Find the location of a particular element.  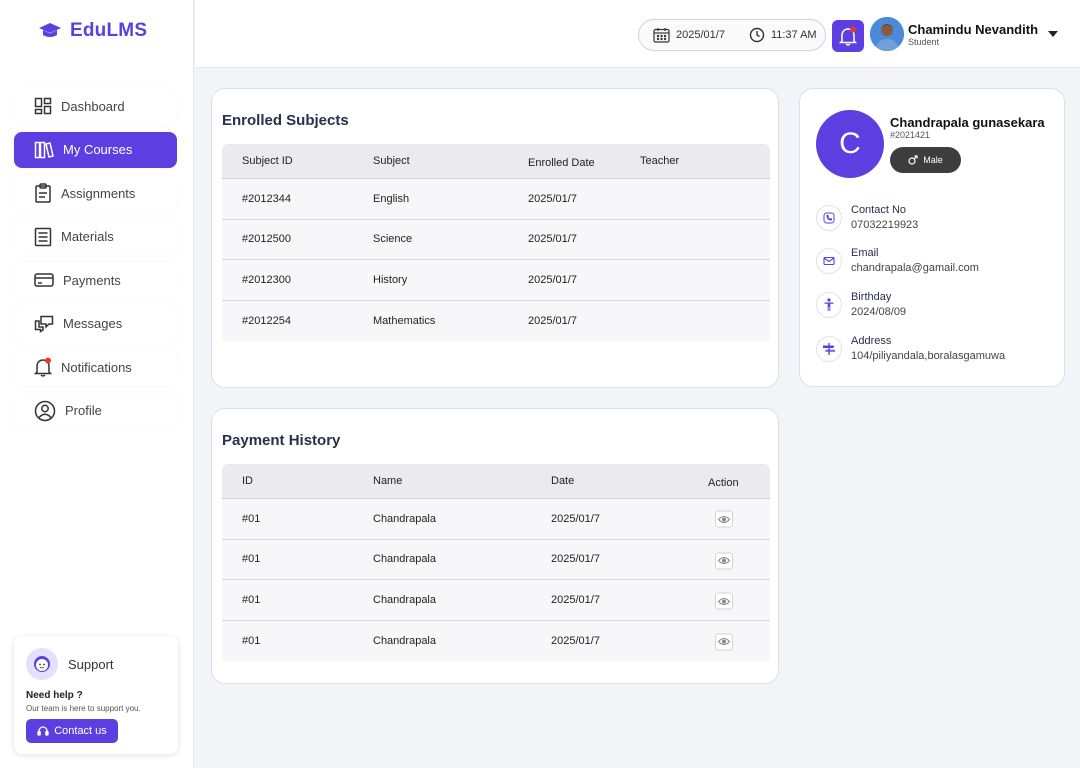

table-row: #2012344 English 2025/01/7 is located at coordinates (496, 199).